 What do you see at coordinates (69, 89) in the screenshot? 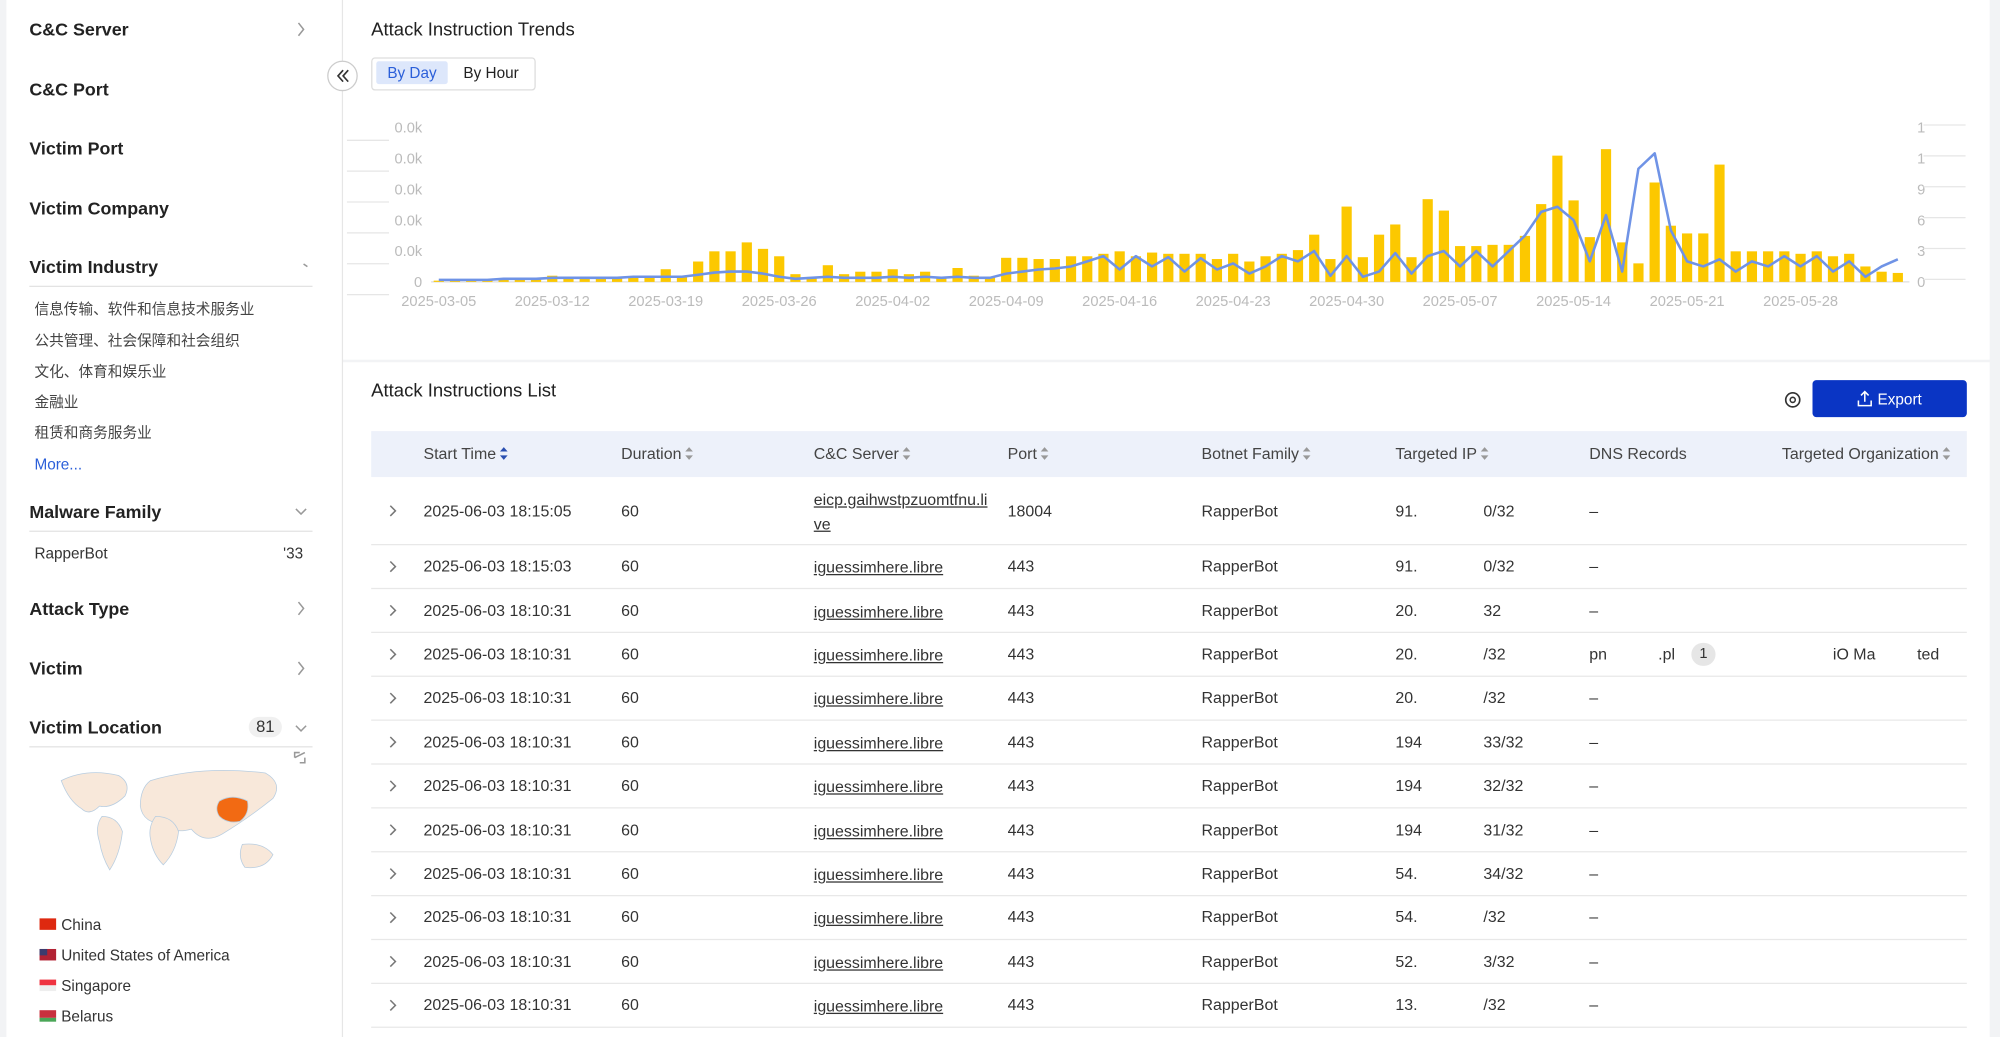
I see `filter-title: C&C Port` at bounding box center [69, 89].